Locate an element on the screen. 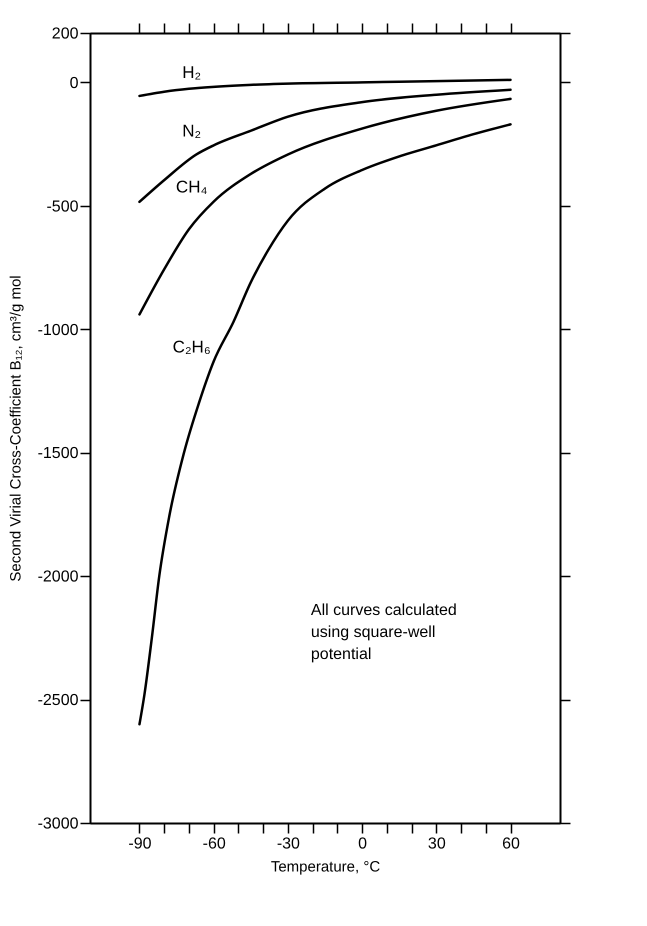  y-axis-title: Second Virial Cross-Coefficient B₁₂, cm³/g mol is located at coordinates (16, 428).